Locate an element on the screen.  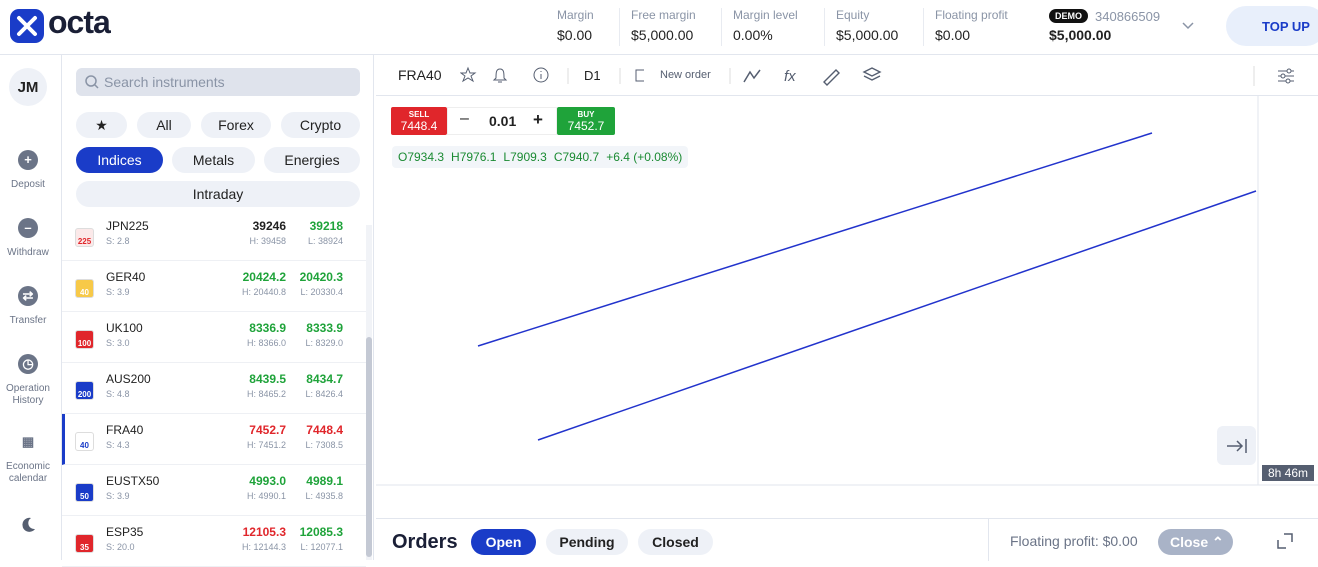
theme-icon is located at coordinates (28, 525).